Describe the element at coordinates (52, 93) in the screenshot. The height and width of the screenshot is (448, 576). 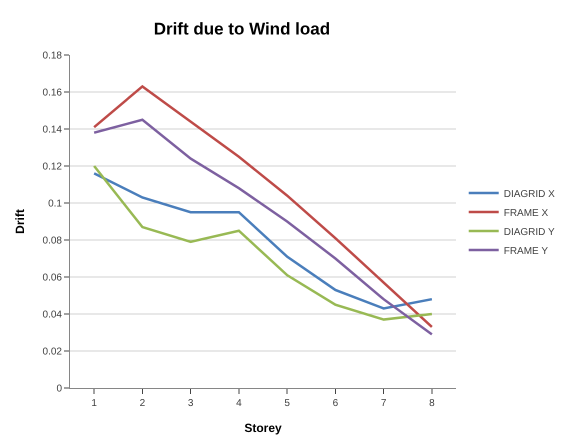
I see `y-tick-label: 0.16` at that location.